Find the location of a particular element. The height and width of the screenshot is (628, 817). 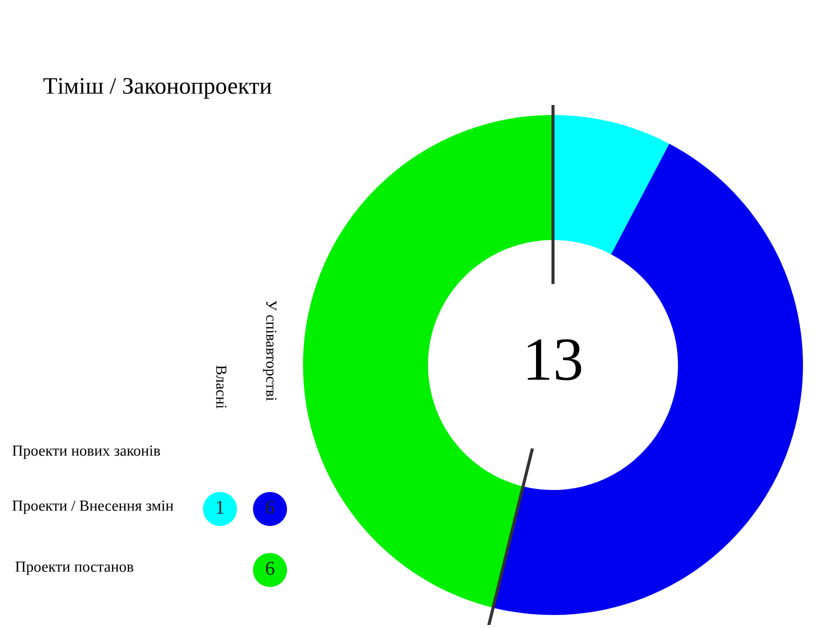

text: Проекти нових законів is located at coordinates (86, 452).